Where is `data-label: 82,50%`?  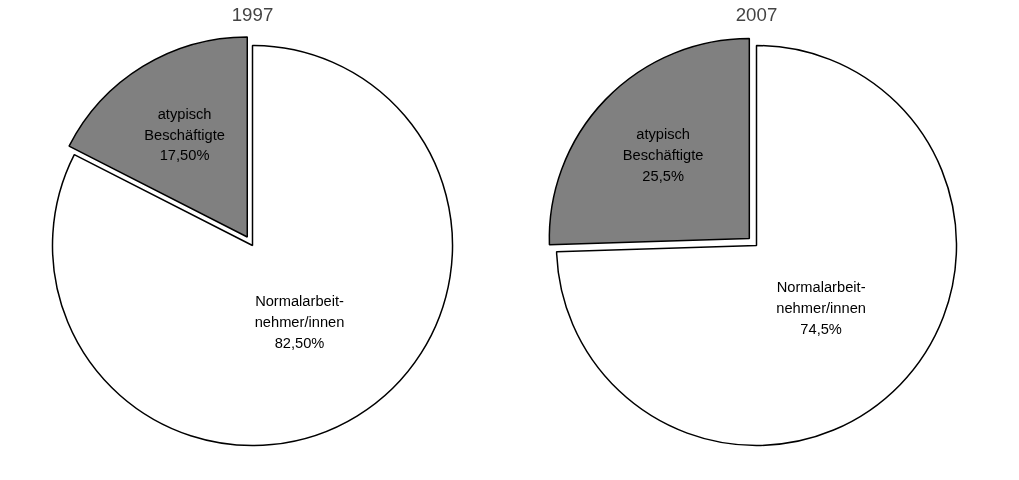
data-label: 82,50% is located at coordinates (299, 343).